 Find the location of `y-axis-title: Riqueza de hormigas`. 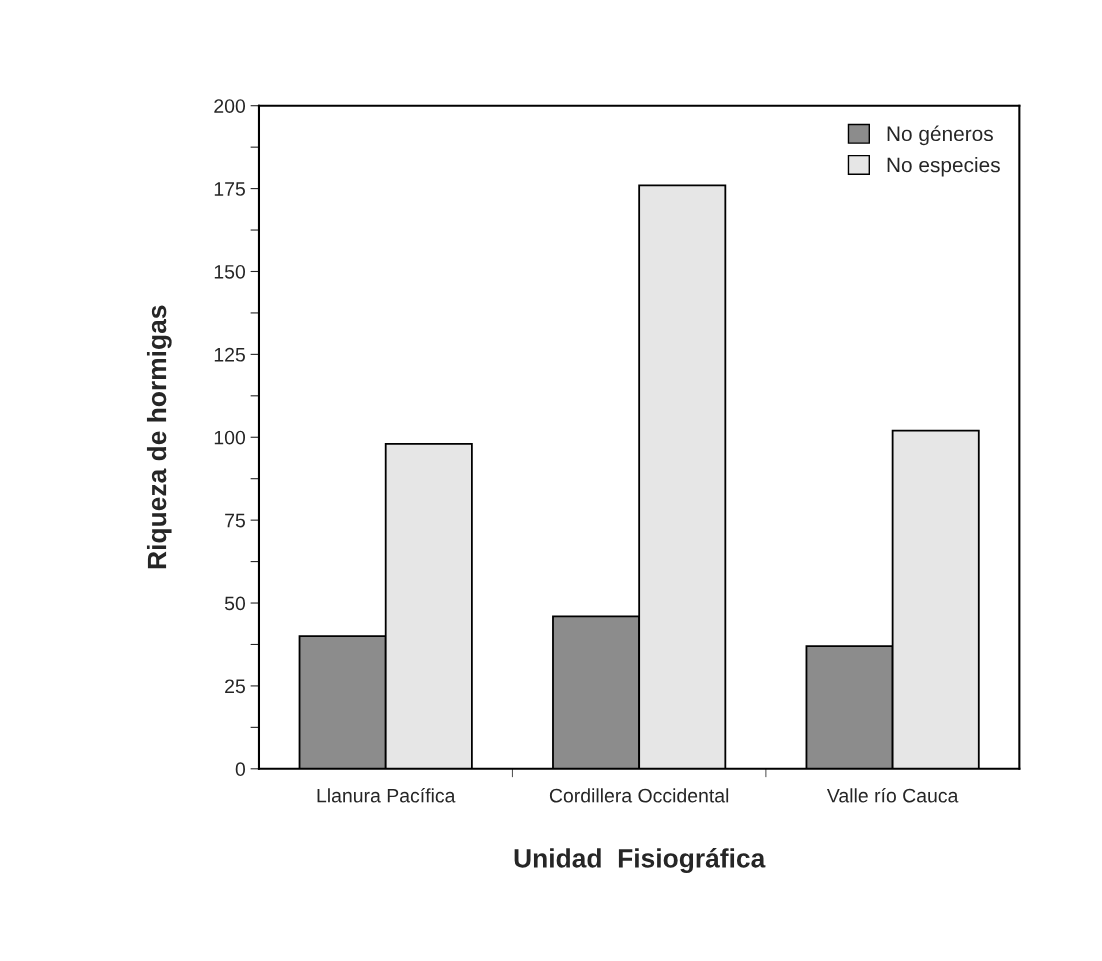

y-axis-title: Riqueza de hormigas is located at coordinates (159, 437).